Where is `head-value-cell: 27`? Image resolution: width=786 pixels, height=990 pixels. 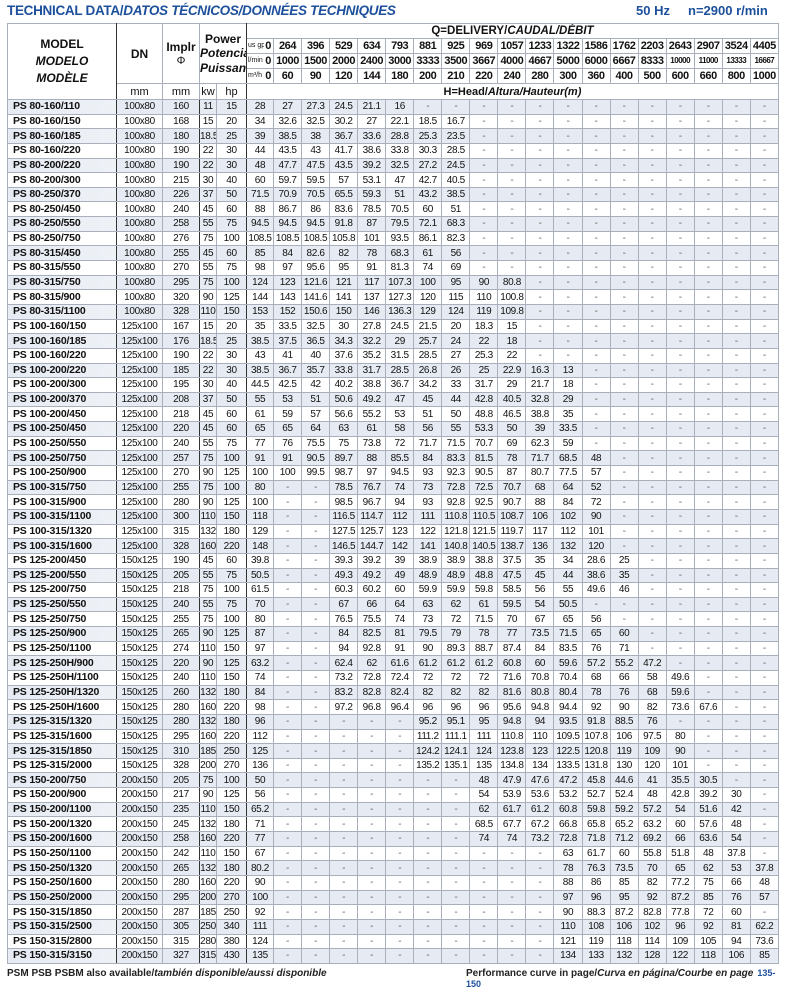
head-value-cell: 27 is located at coordinates (456, 355).